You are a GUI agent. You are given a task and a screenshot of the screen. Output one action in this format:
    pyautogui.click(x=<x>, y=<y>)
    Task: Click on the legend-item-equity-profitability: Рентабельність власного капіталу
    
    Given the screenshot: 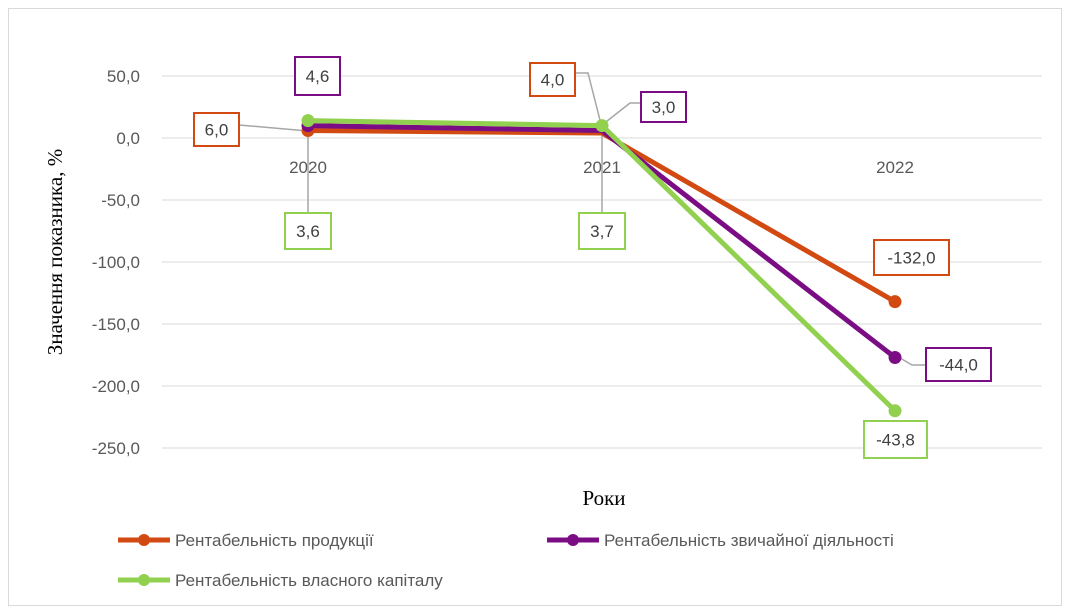 What is the action you would take?
    pyautogui.click(x=280, y=580)
    